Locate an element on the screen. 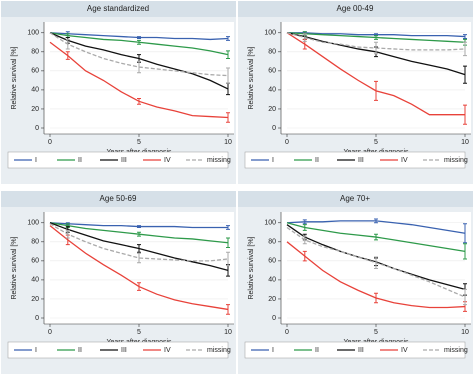  plot-area is located at coordinates (139, 268).